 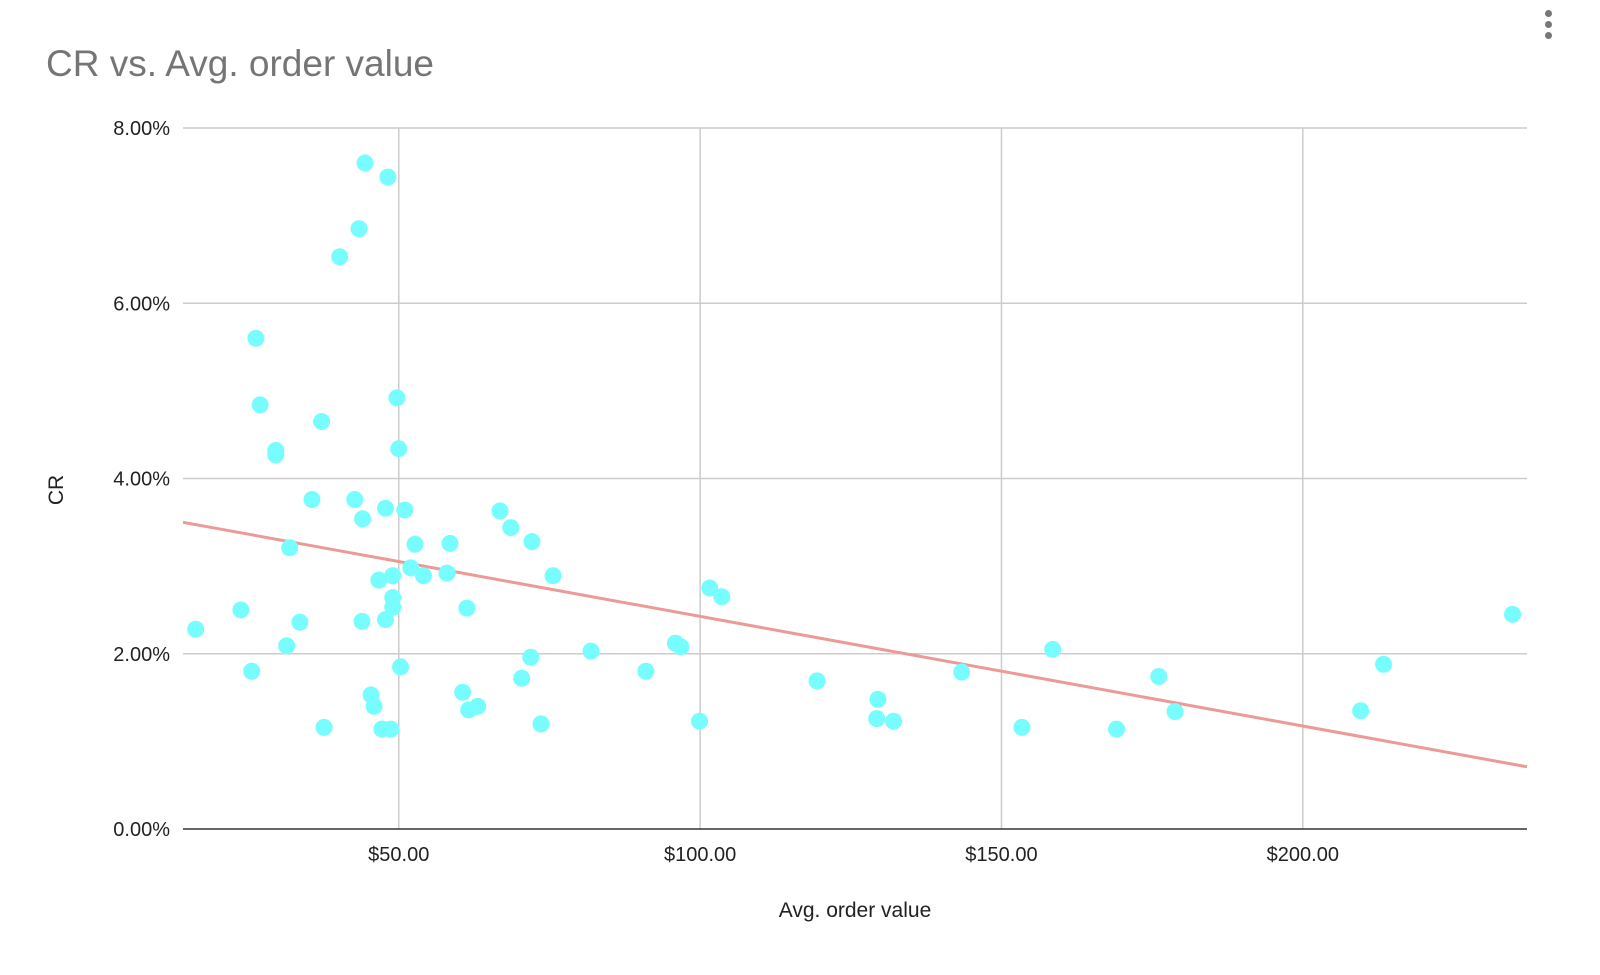 I want to click on more-options-icon, so click(x=1548, y=28).